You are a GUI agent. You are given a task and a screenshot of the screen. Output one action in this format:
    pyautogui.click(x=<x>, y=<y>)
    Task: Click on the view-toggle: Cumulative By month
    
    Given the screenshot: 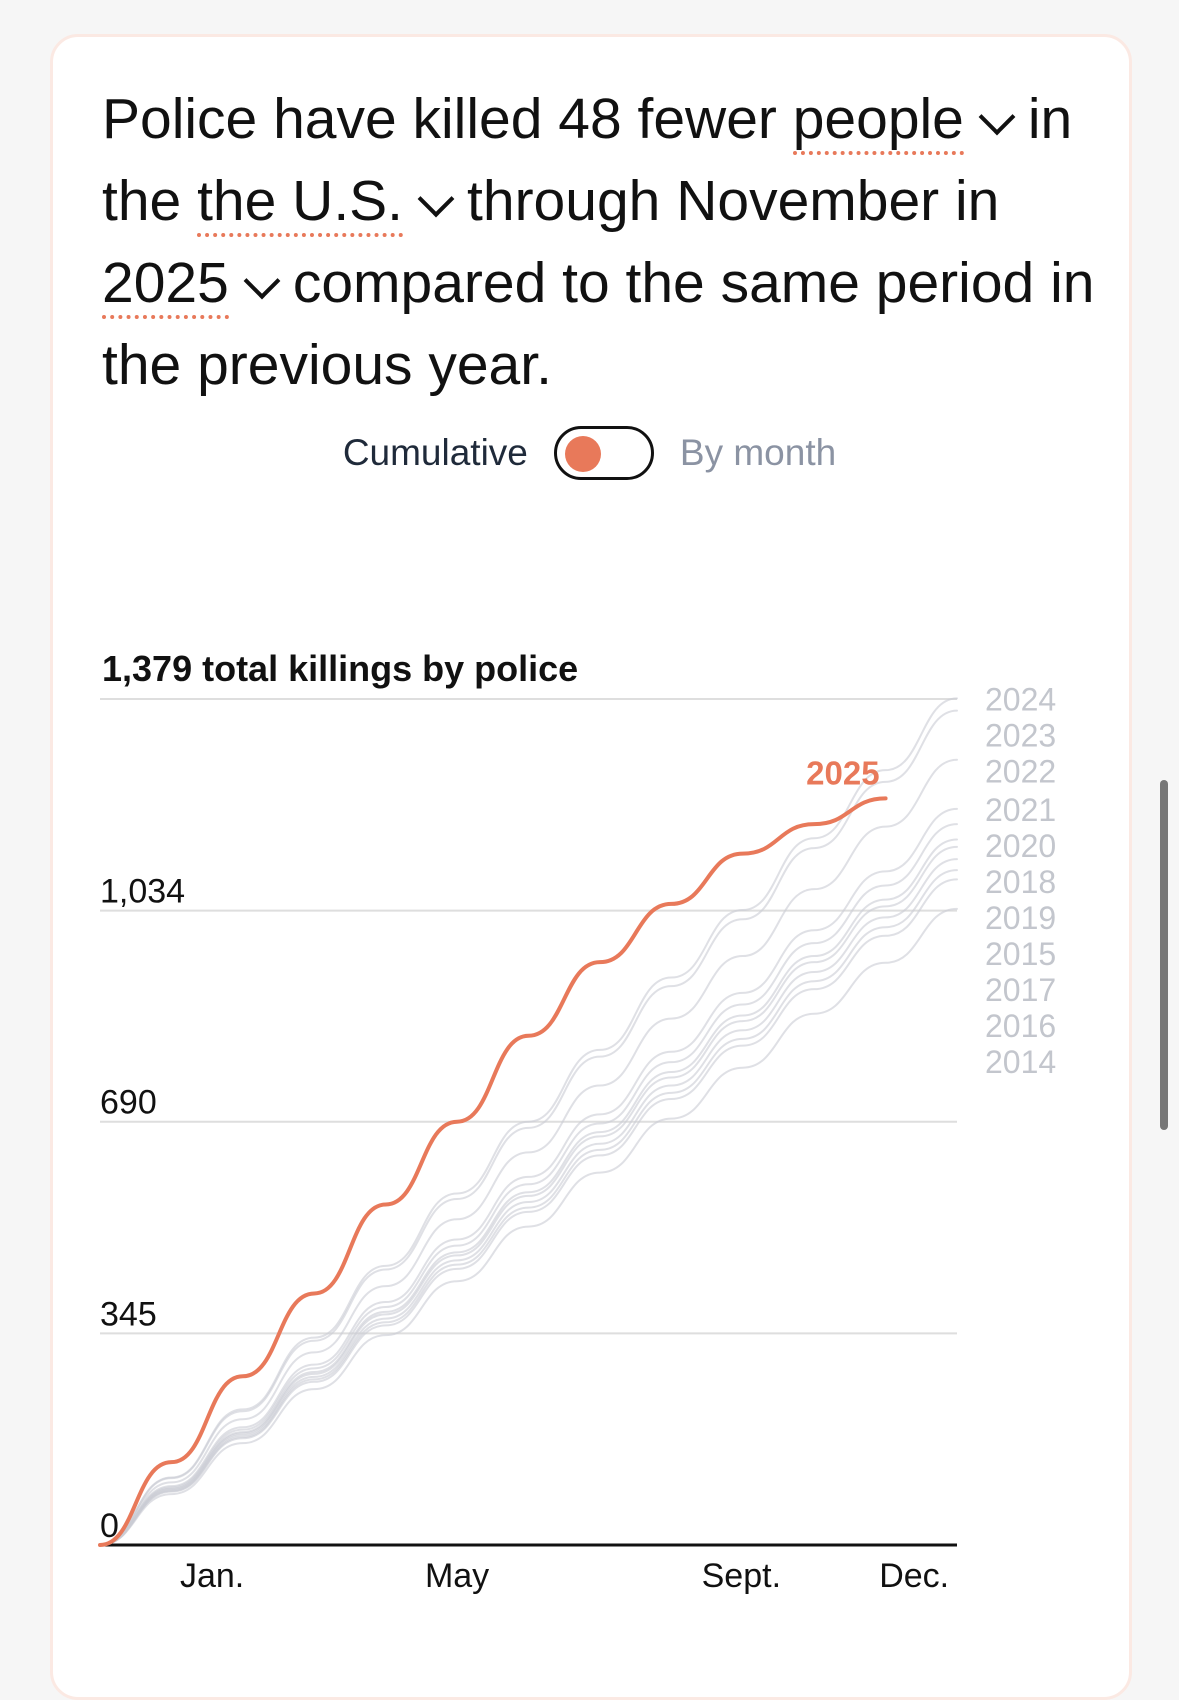 What is the action you would take?
    pyautogui.click(x=589, y=453)
    